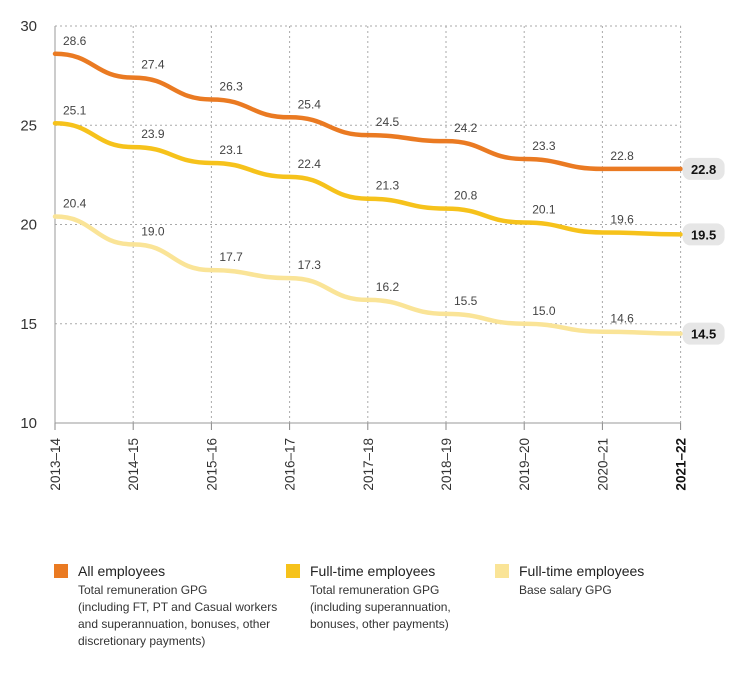  I want to click on legend-label: All employees, so click(122, 571).